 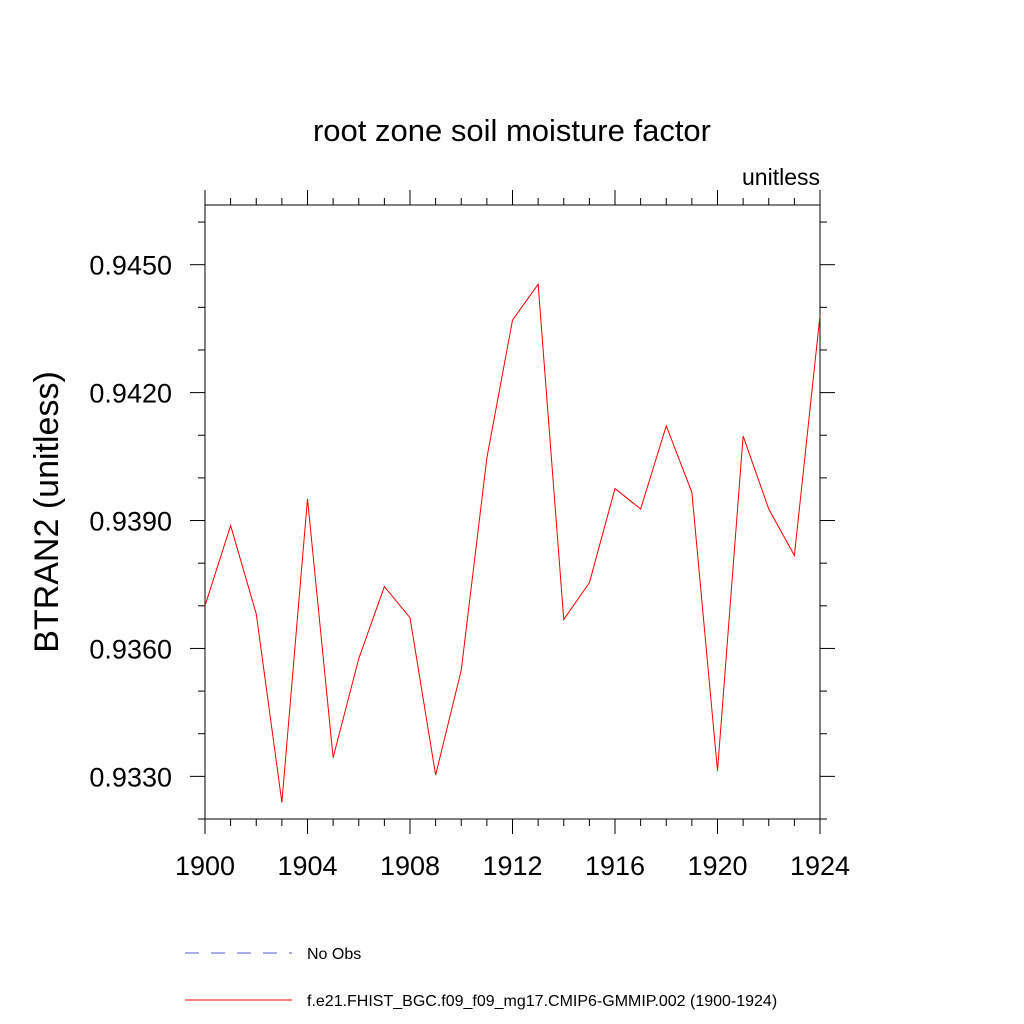 What do you see at coordinates (410, 866) in the screenshot?
I see `x-tick-label: 1908` at bounding box center [410, 866].